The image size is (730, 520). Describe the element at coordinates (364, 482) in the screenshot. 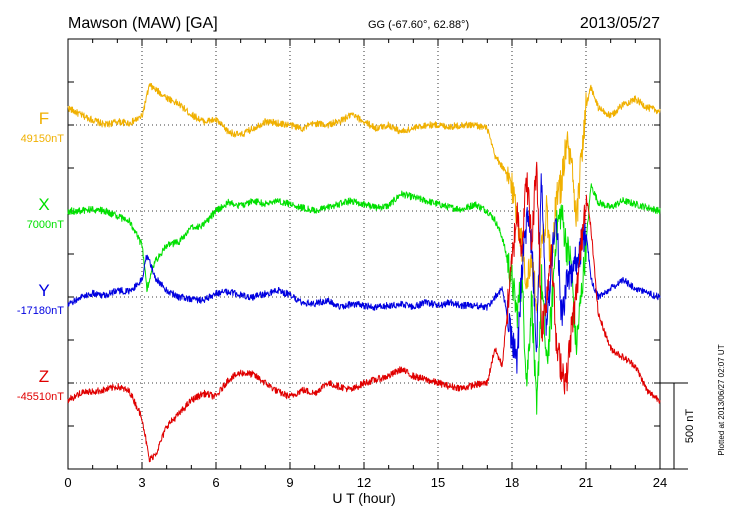

I see `x-tick-label: 12` at that location.